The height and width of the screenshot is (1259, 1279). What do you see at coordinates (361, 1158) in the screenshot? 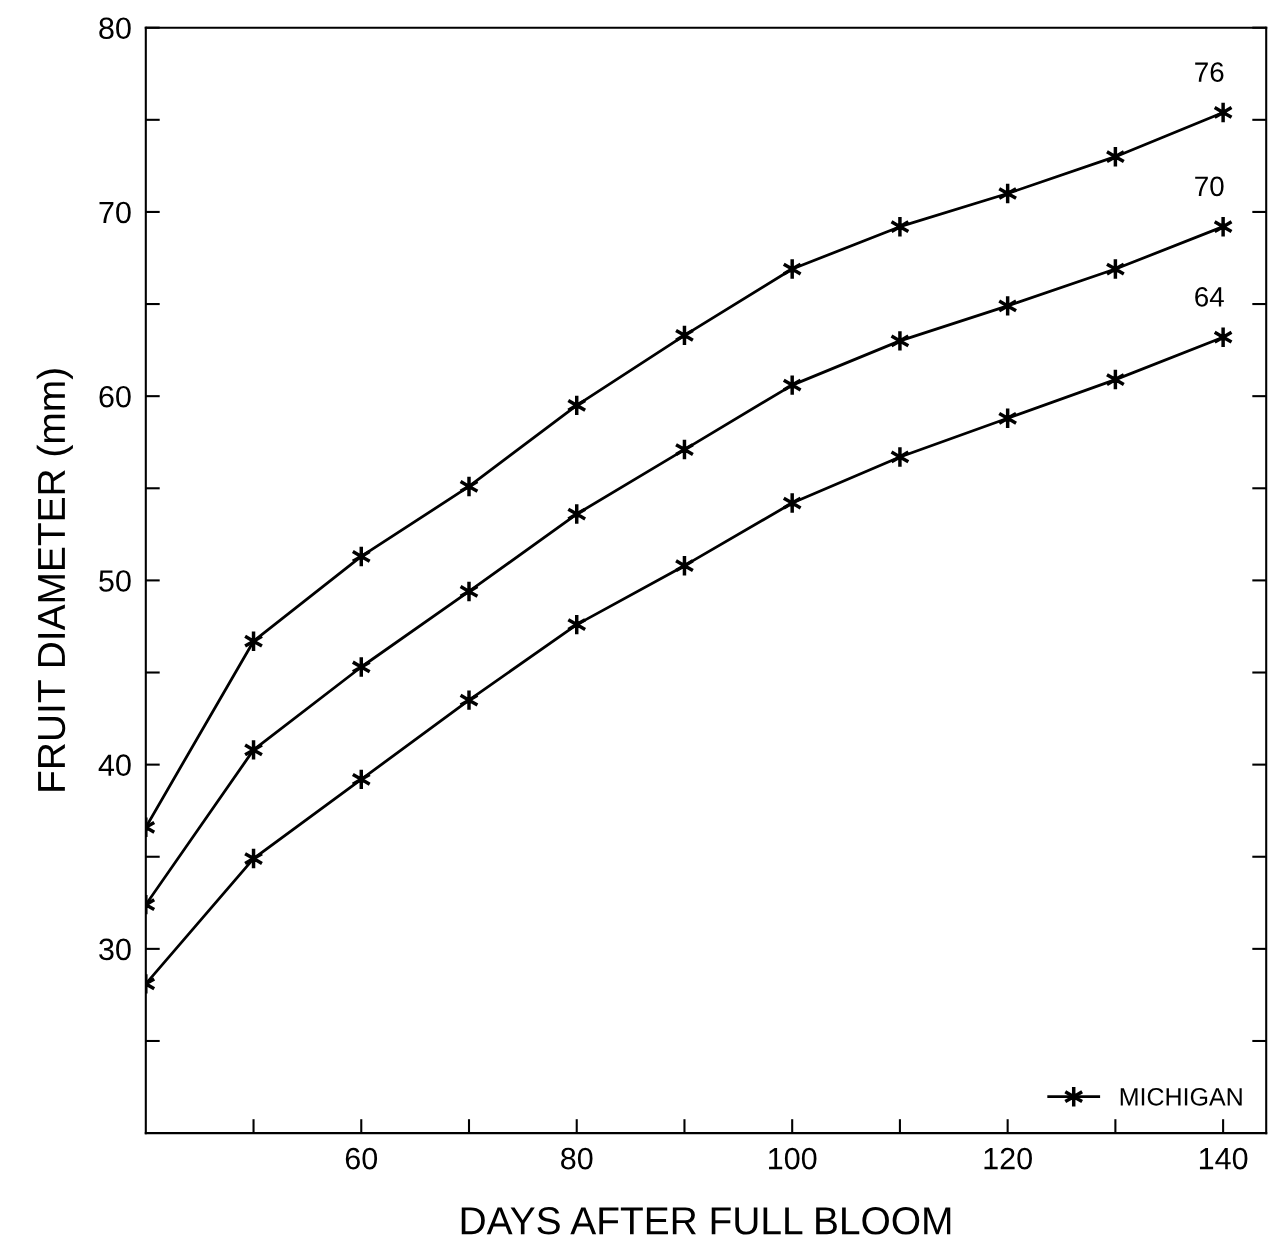
I see `x-tick-label: 60` at bounding box center [361, 1158].